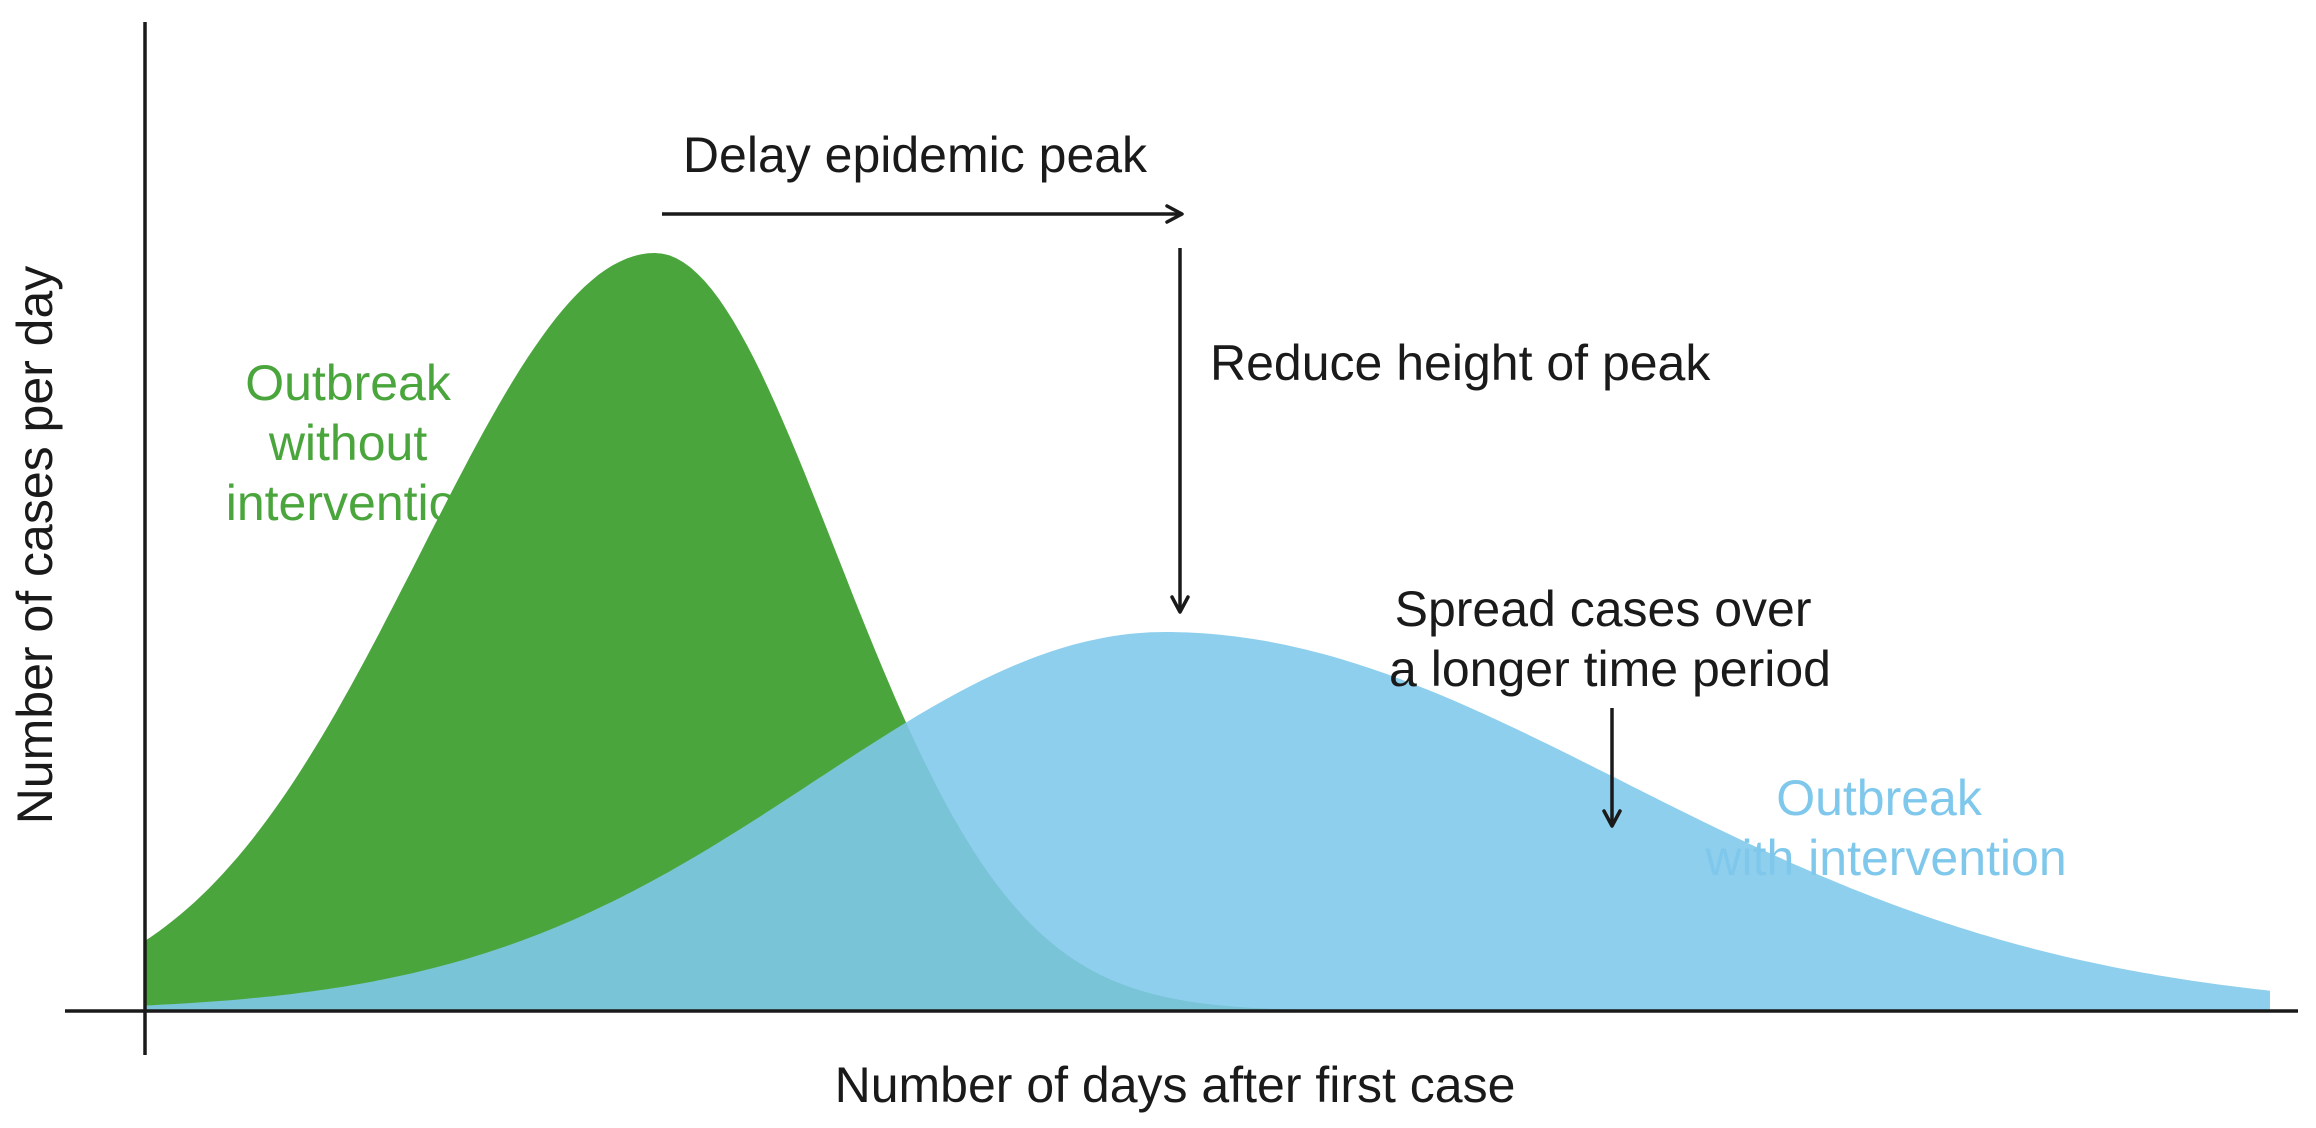 This screenshot has width=2316, height=1128. Describe the element at coordinates (915, 155) in the screenshot. I see `delay-peak-label: Delay epidemic peak` at that location.